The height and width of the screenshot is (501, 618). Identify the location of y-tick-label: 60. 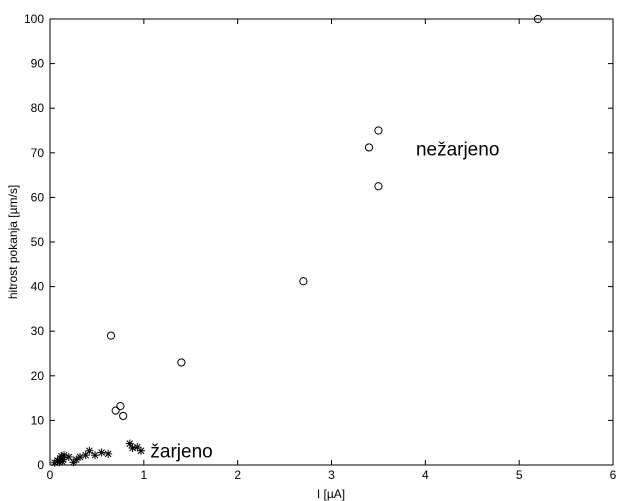
(38, 197).